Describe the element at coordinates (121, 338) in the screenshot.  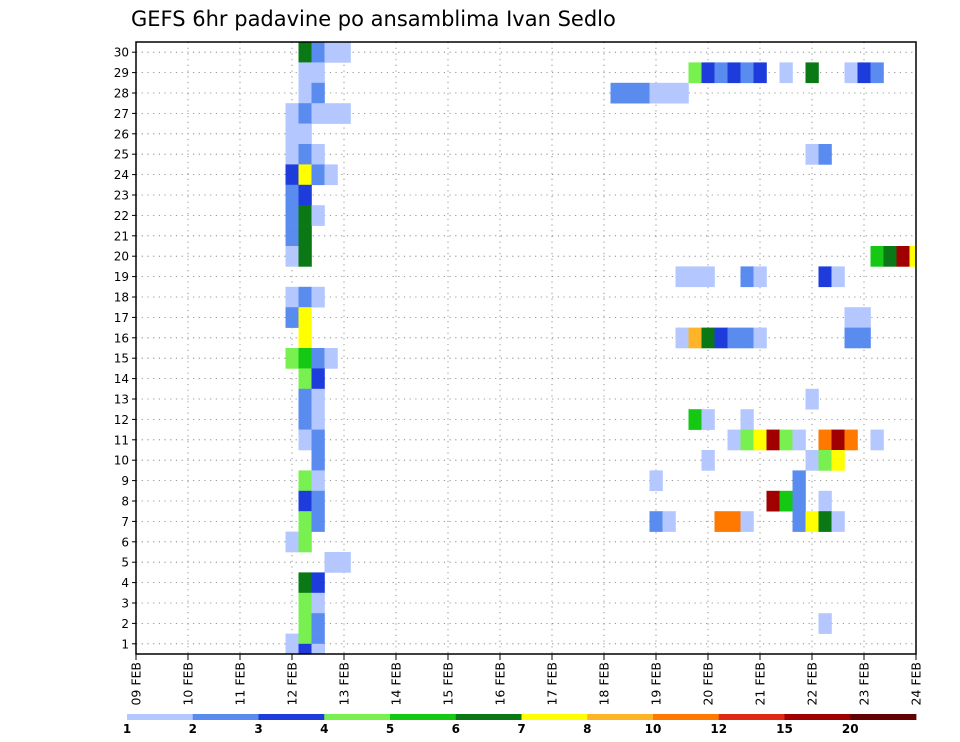
I see `y-tick-label: 16` at that location.